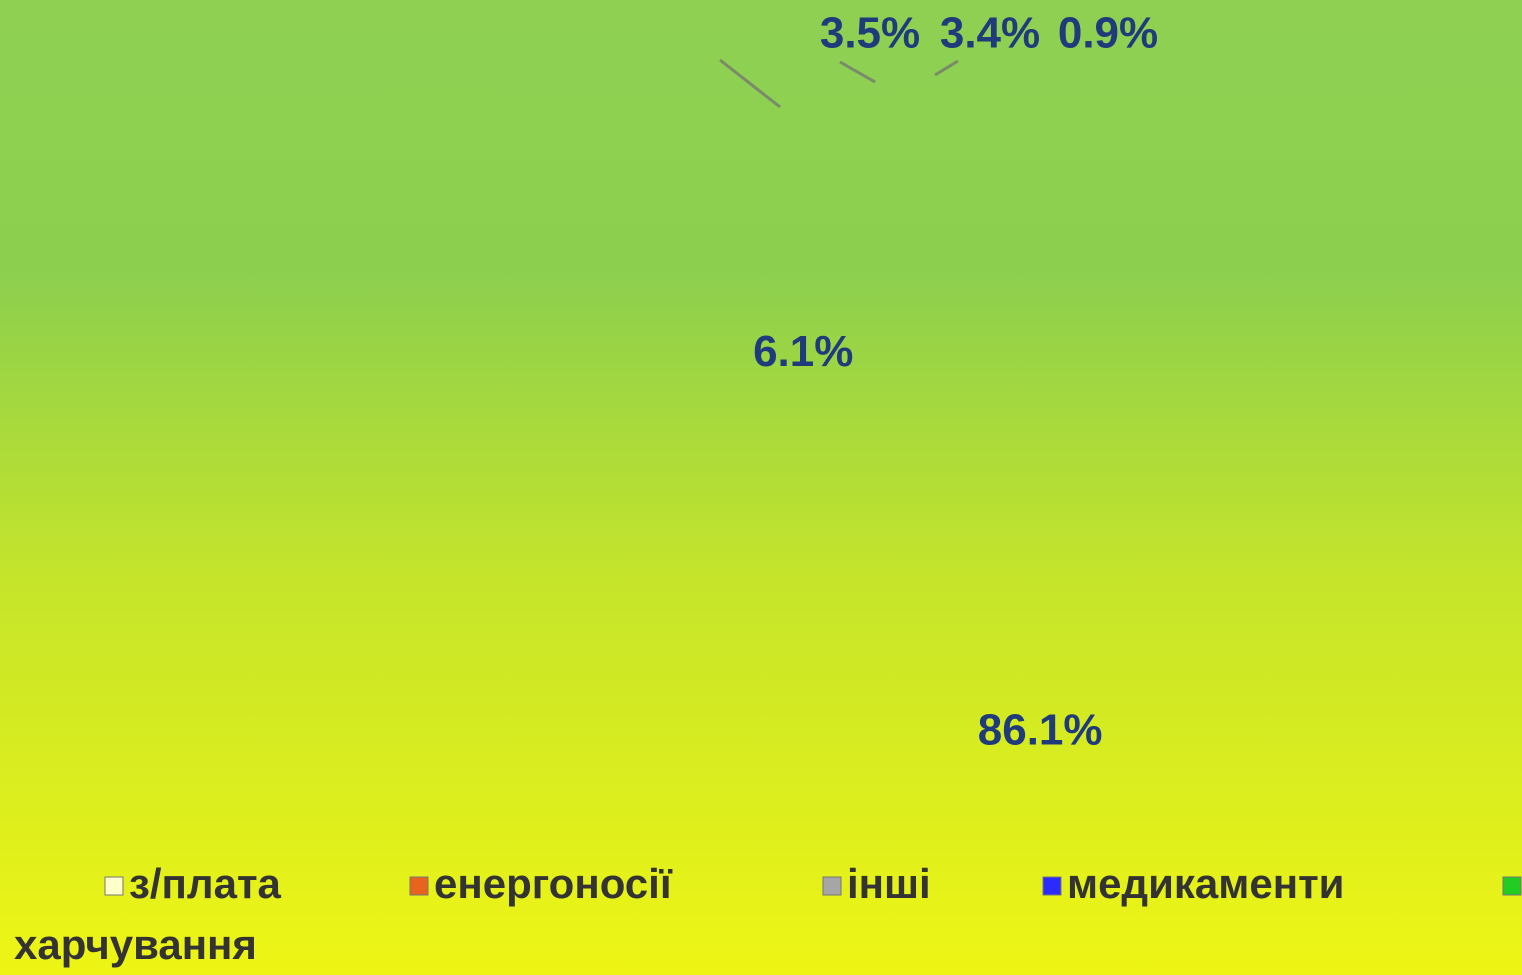  I want to click on legend-label: з/плата, so click(205, 883).